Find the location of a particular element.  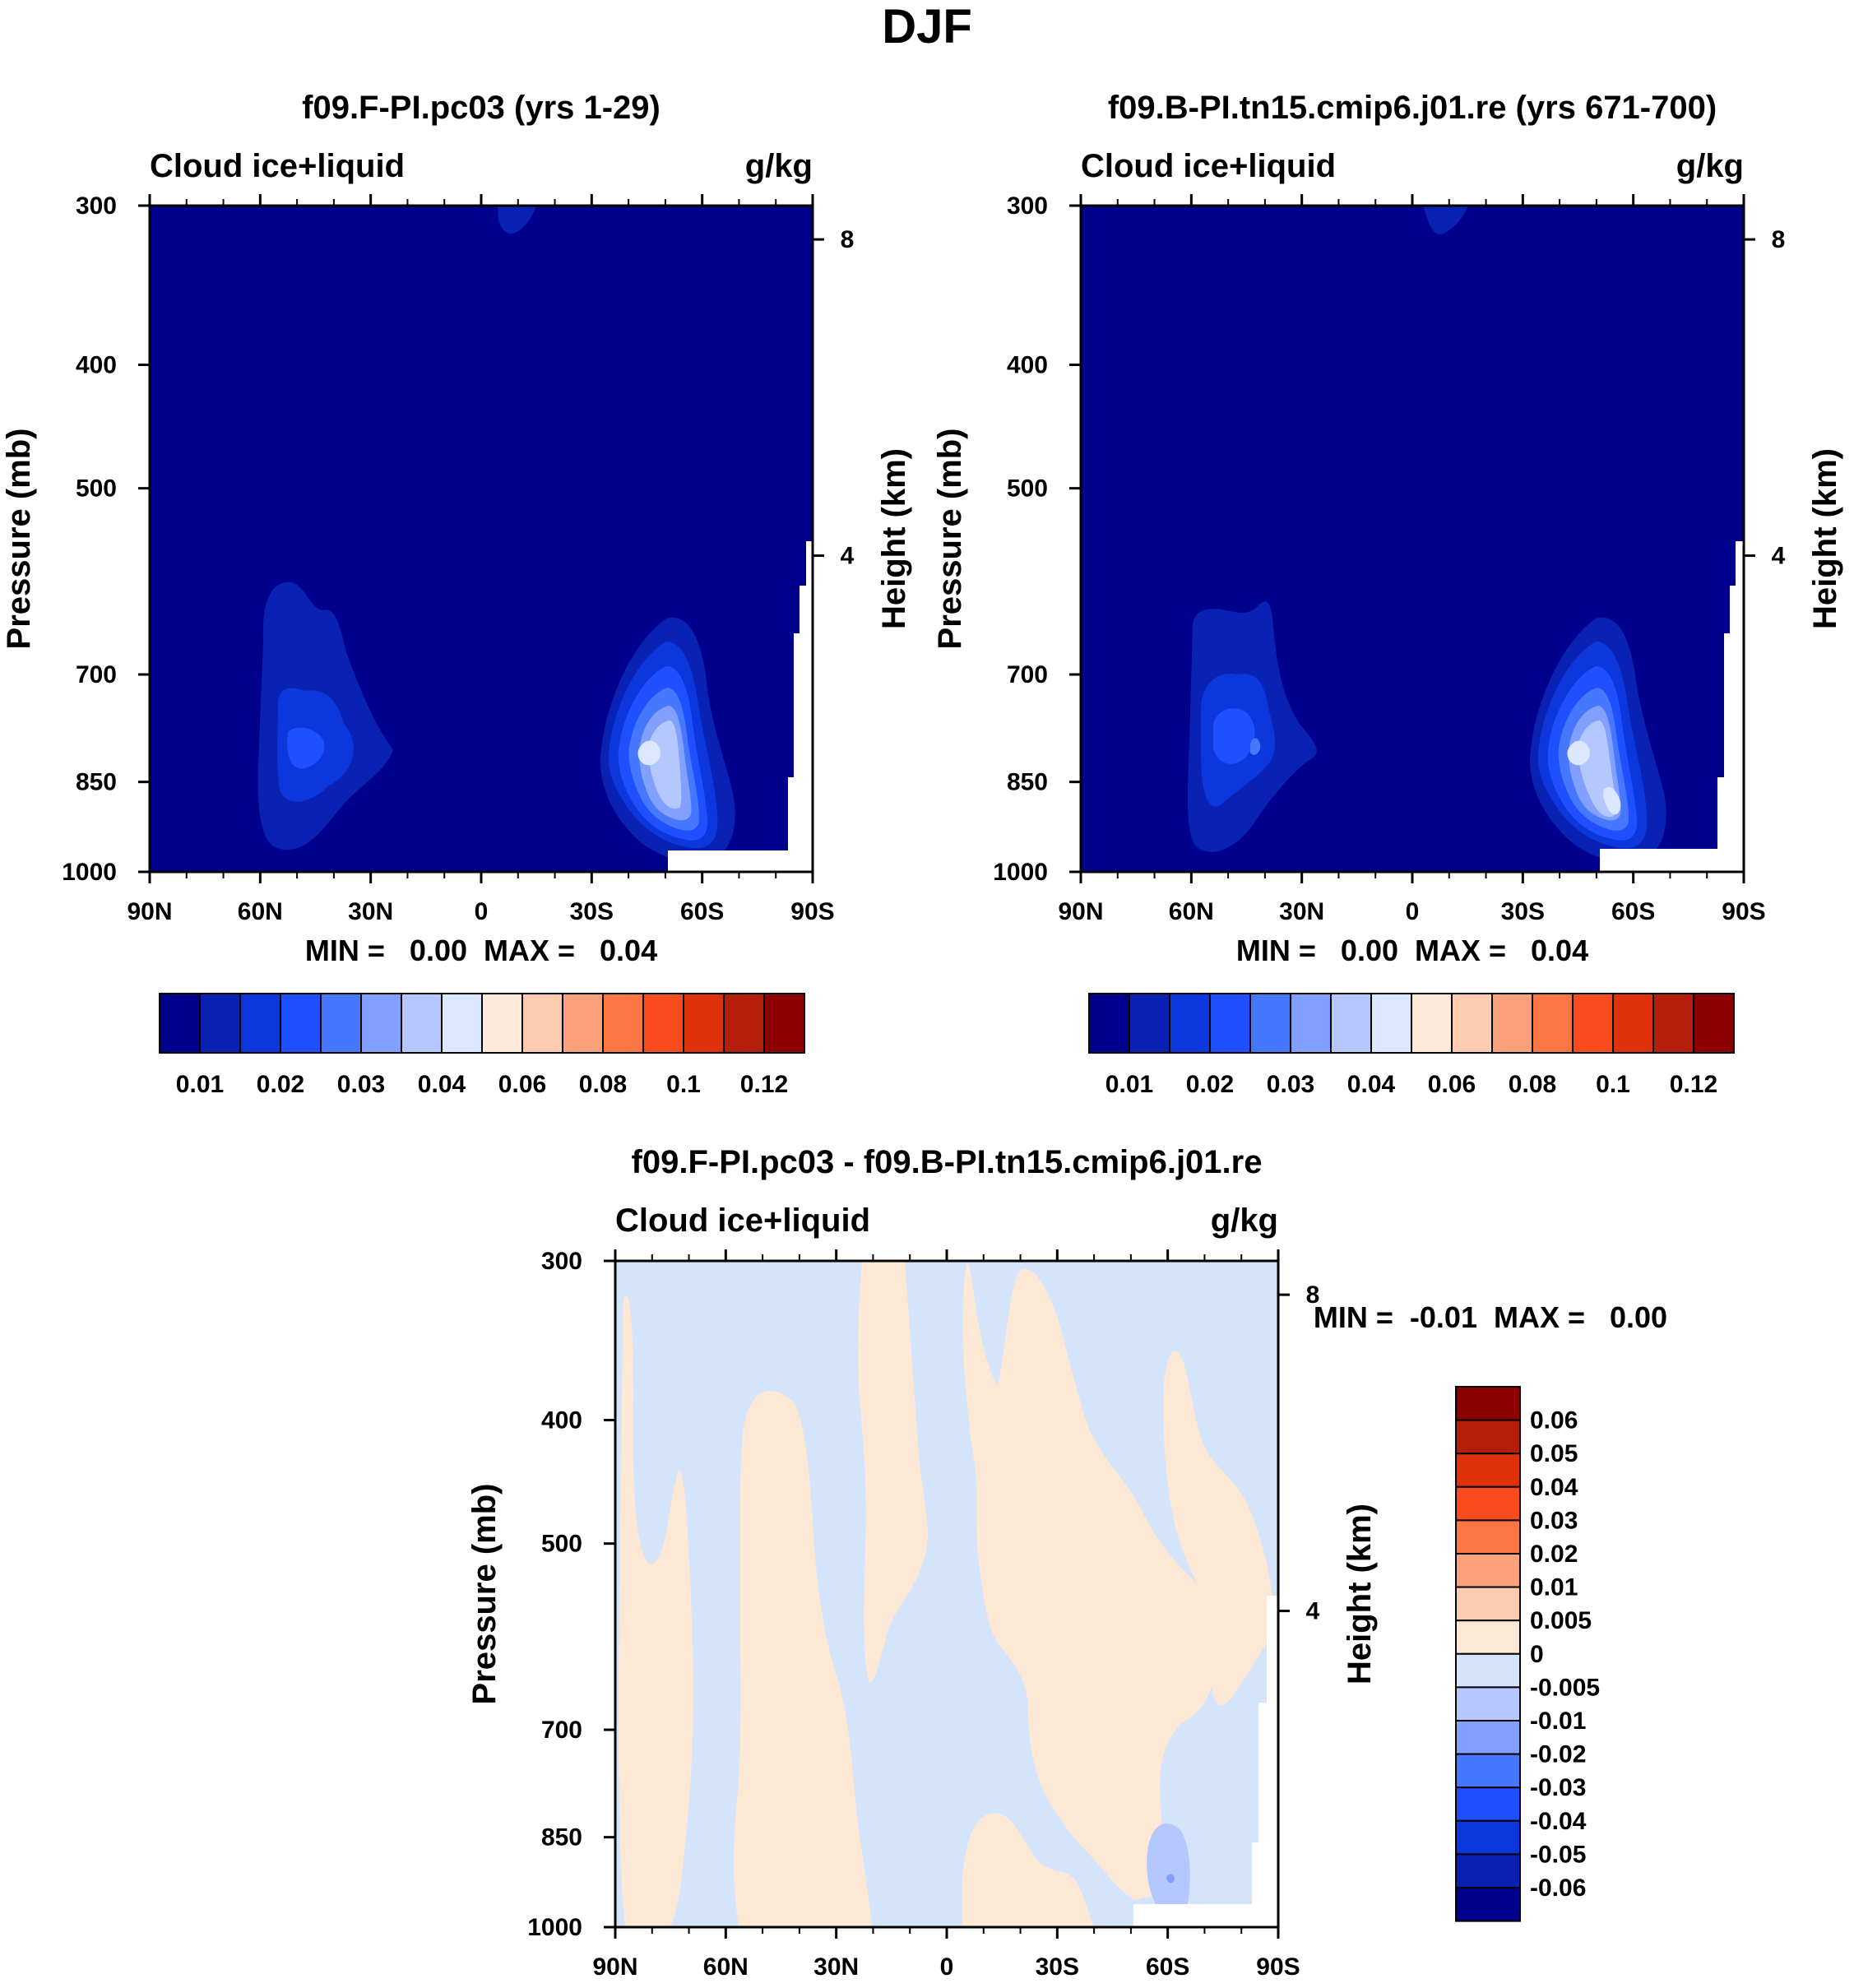

panel-b-y-axis-title: Pressure (mb) is located at coordinates (950, 540).